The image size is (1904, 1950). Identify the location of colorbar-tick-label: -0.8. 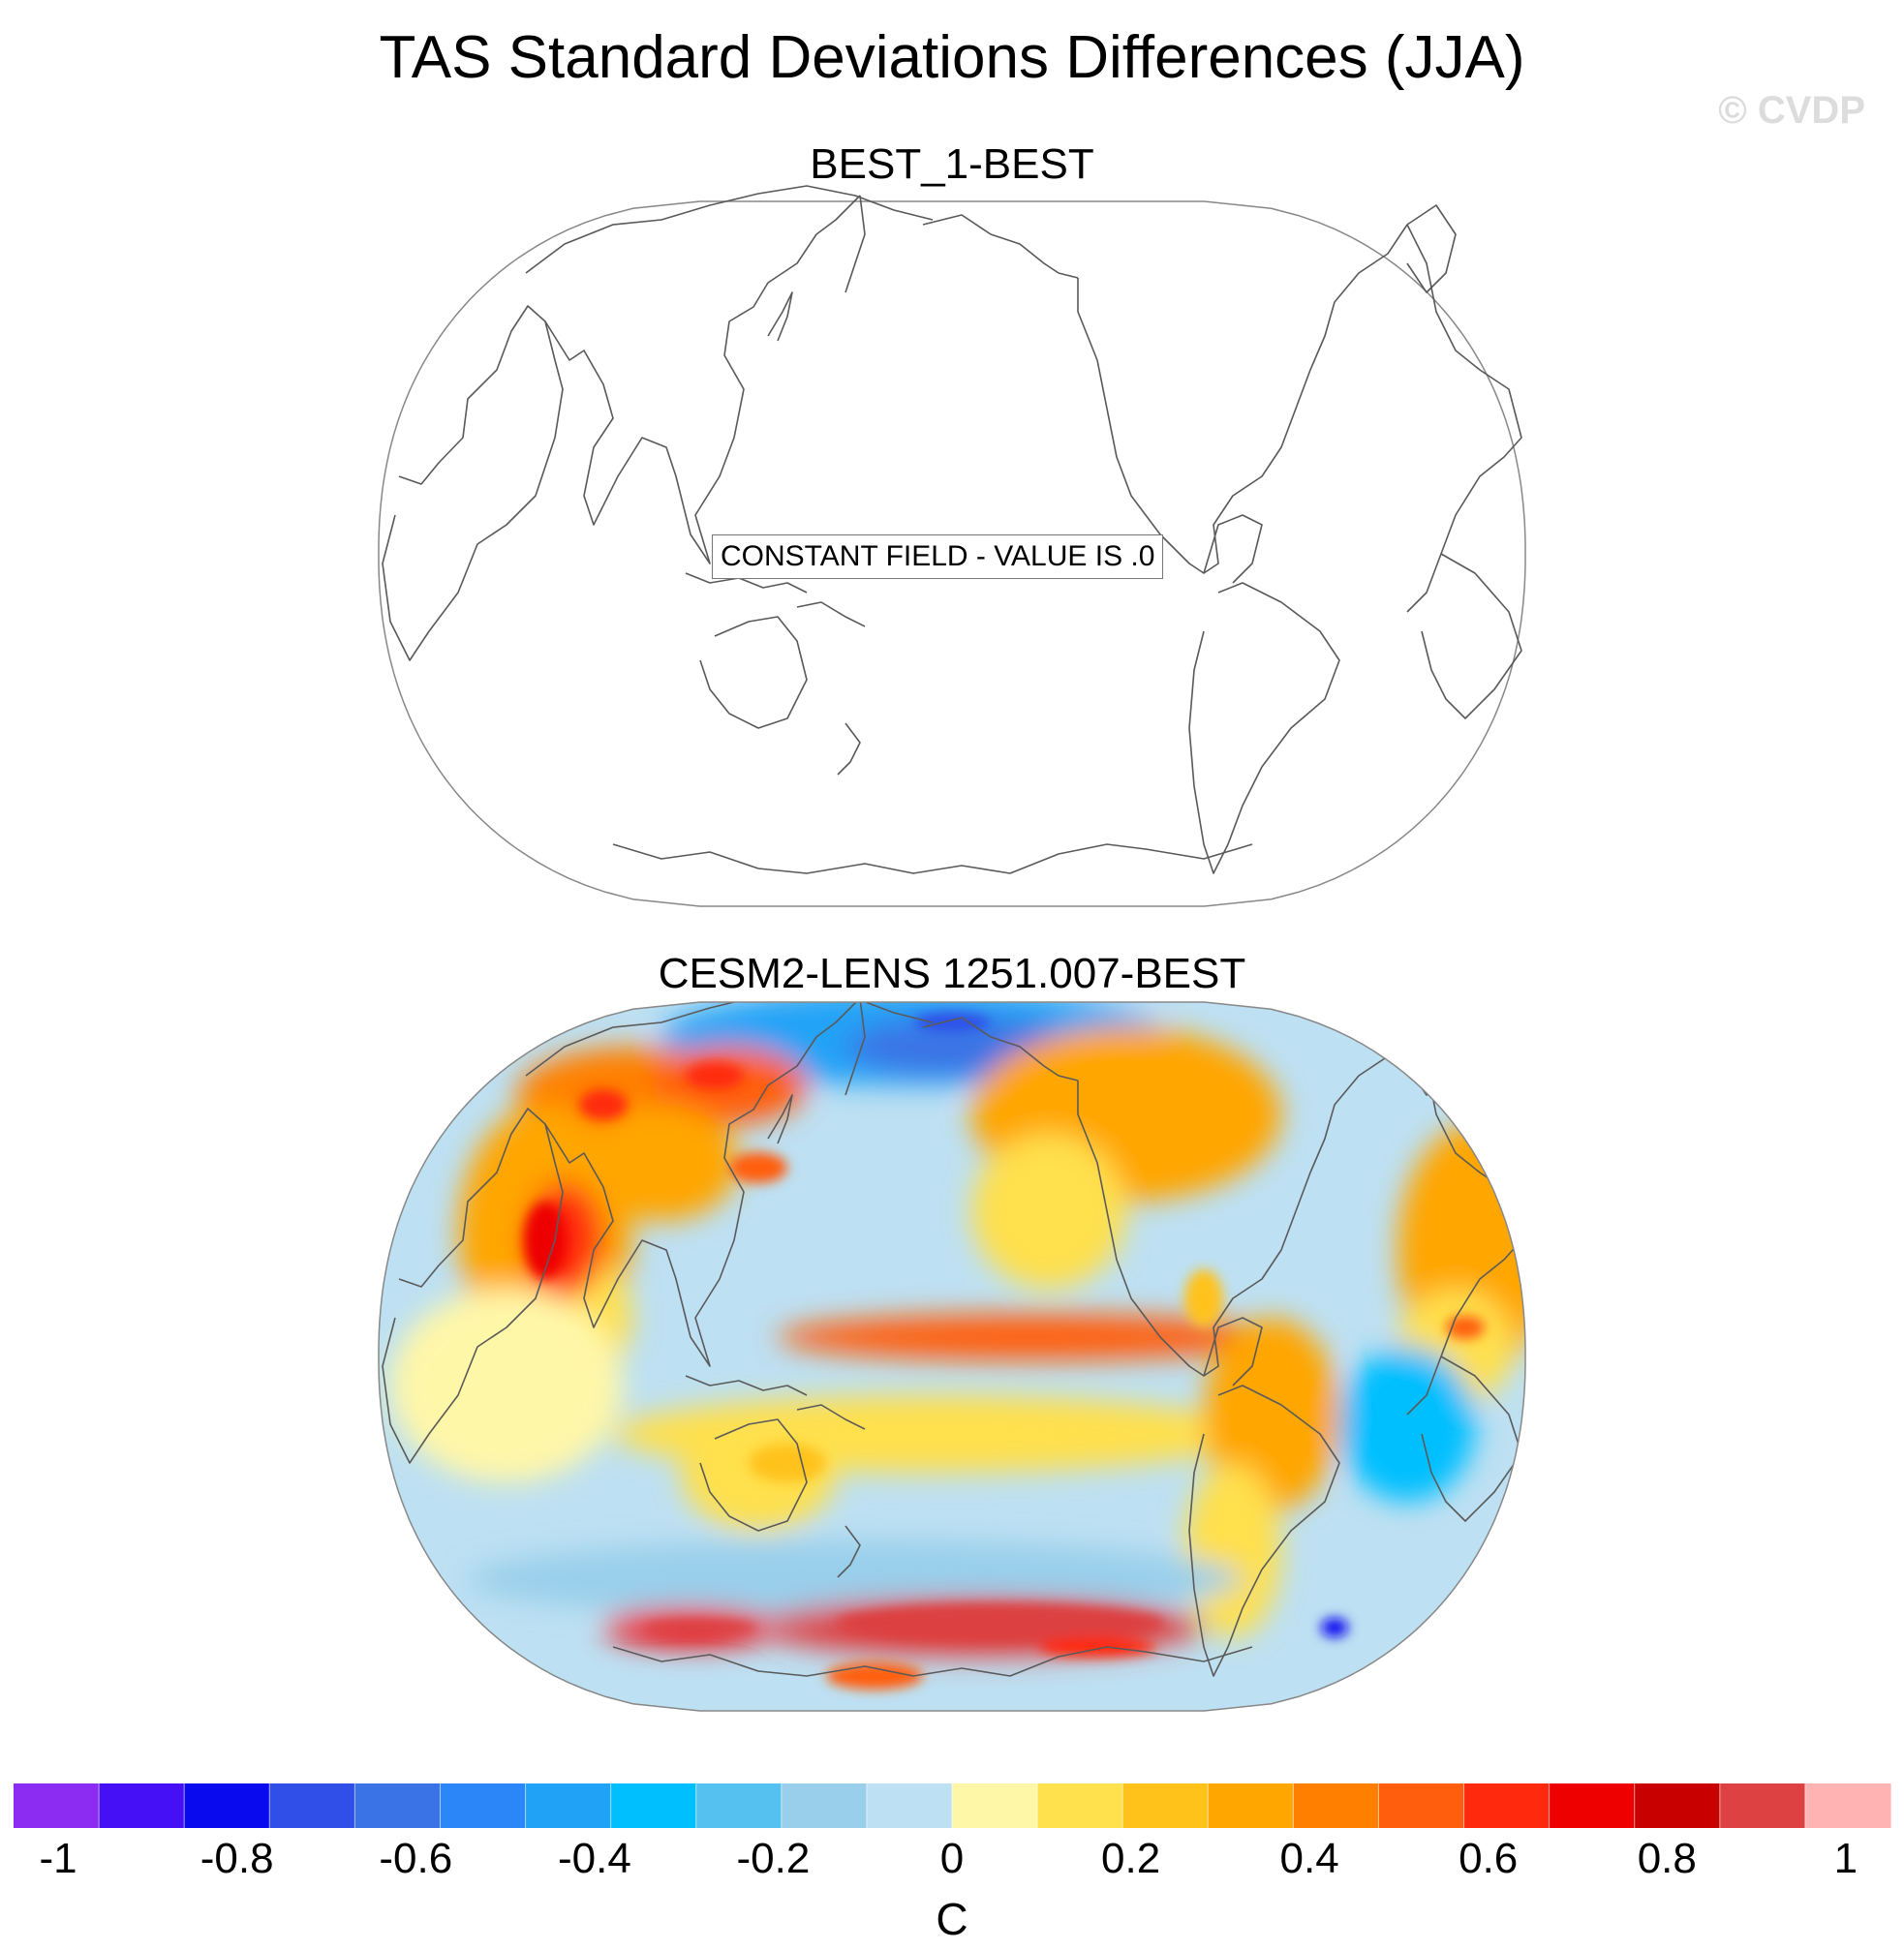
(237, 1858).